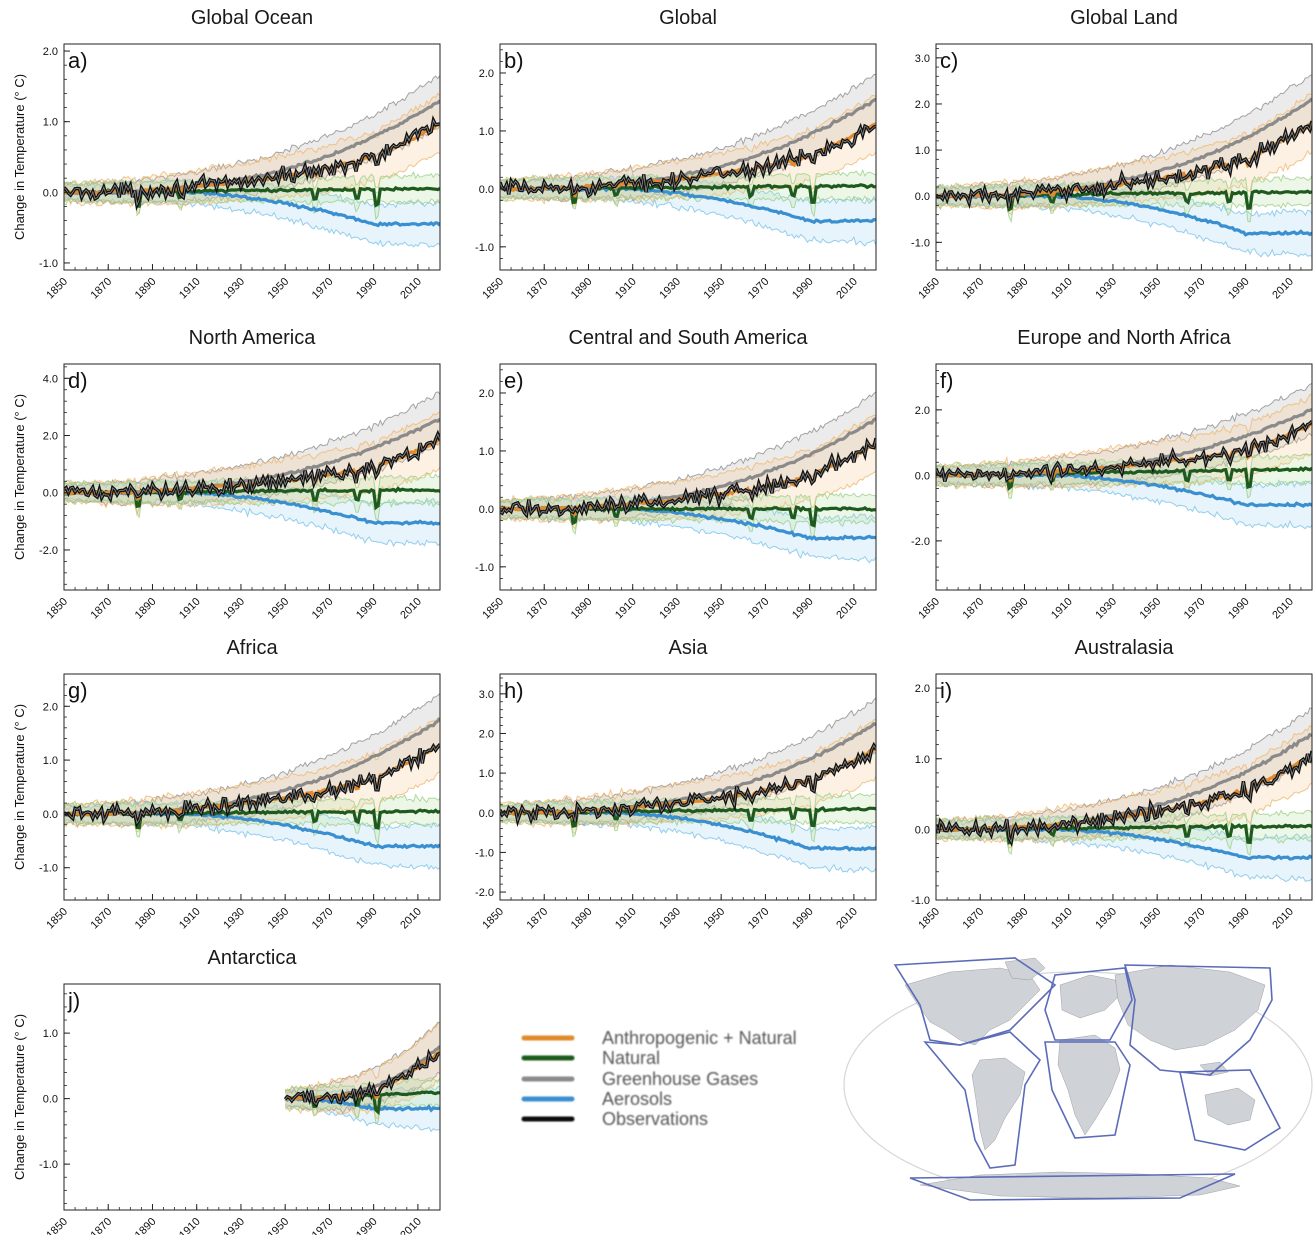  I want to click on panel-label: b), so click(514, 60).